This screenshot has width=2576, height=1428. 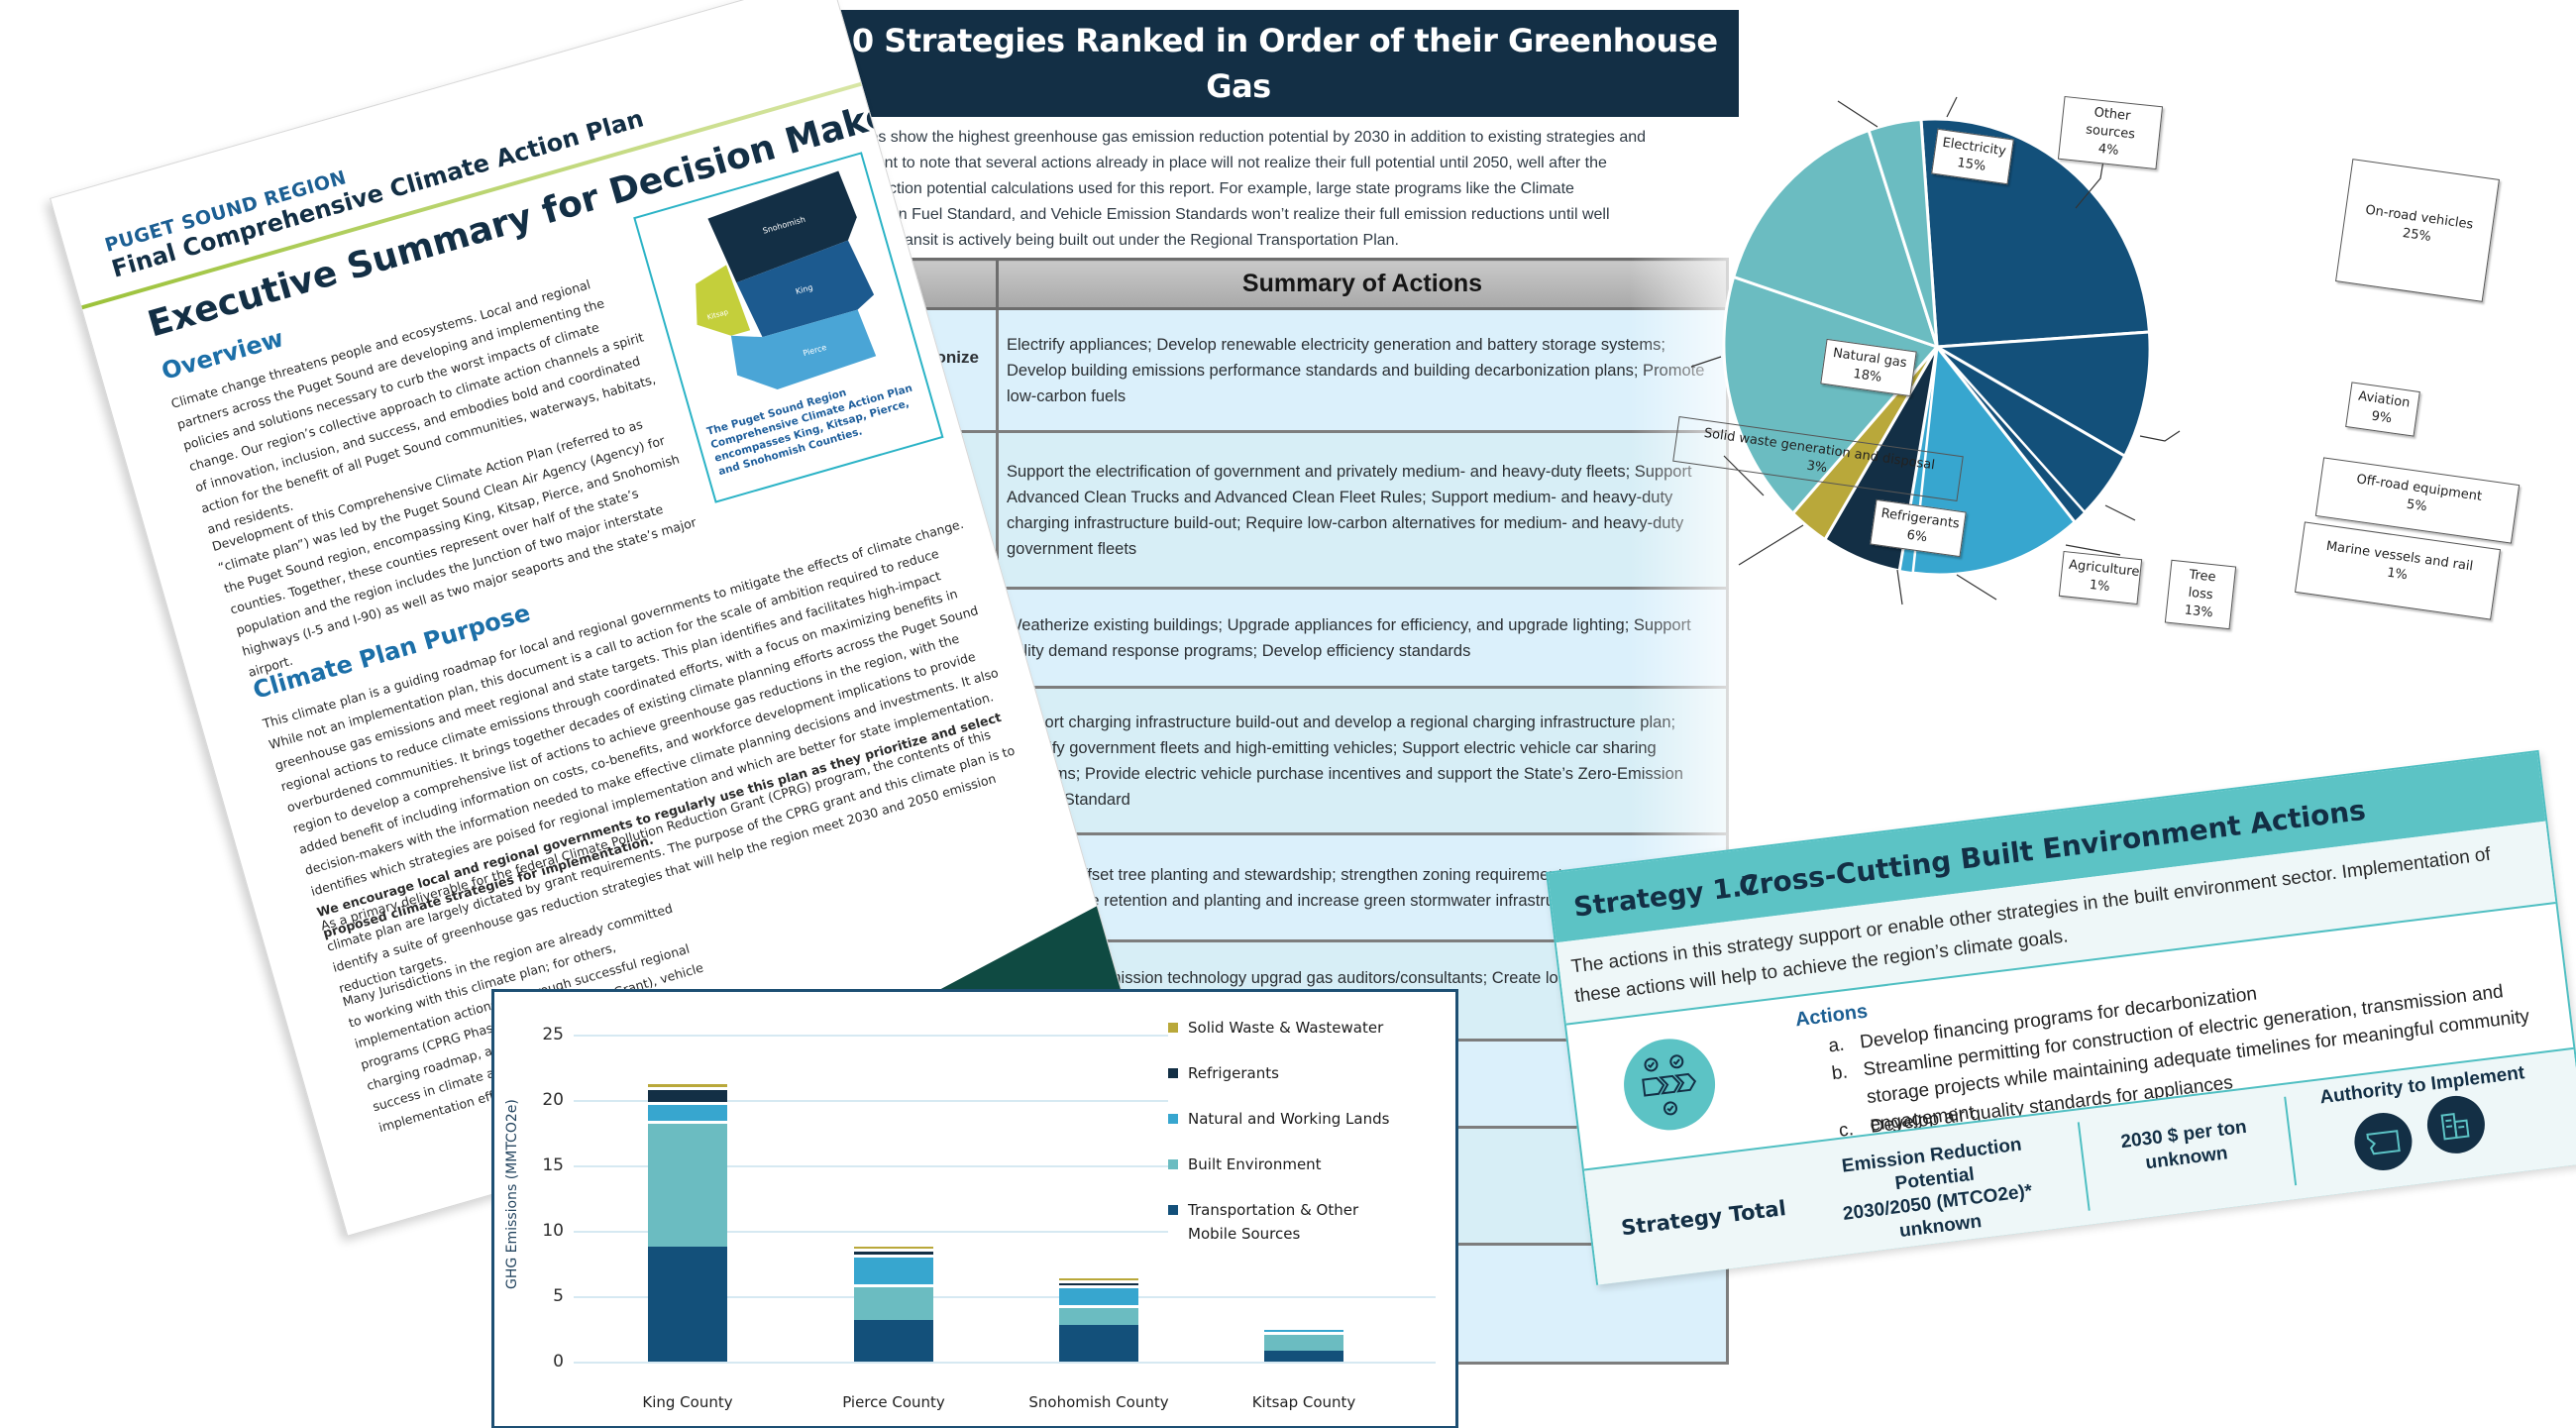 What do you see at coordinates (1667, 896) in the screenshot?
I see `strategy-number: Strategy 1.7` at bounding box center [1667, 896].